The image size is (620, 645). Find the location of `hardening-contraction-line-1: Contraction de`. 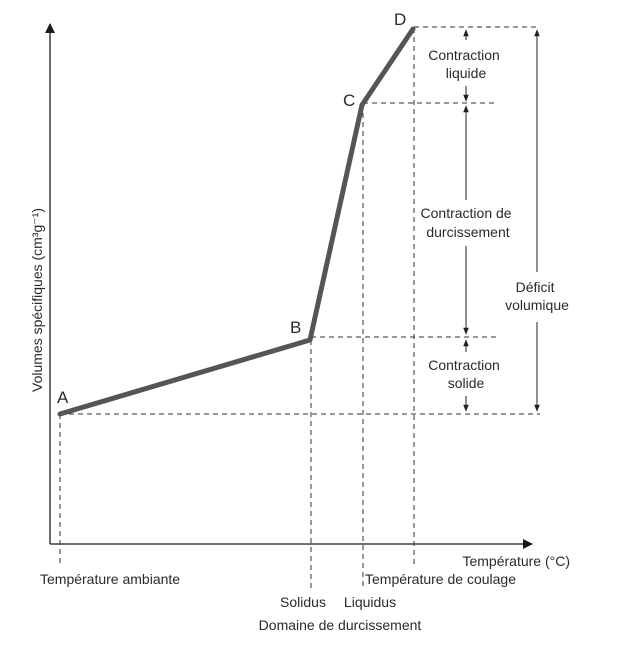

hardening-contraction-line-1: Contraction de is located at coordinates (466, 213).